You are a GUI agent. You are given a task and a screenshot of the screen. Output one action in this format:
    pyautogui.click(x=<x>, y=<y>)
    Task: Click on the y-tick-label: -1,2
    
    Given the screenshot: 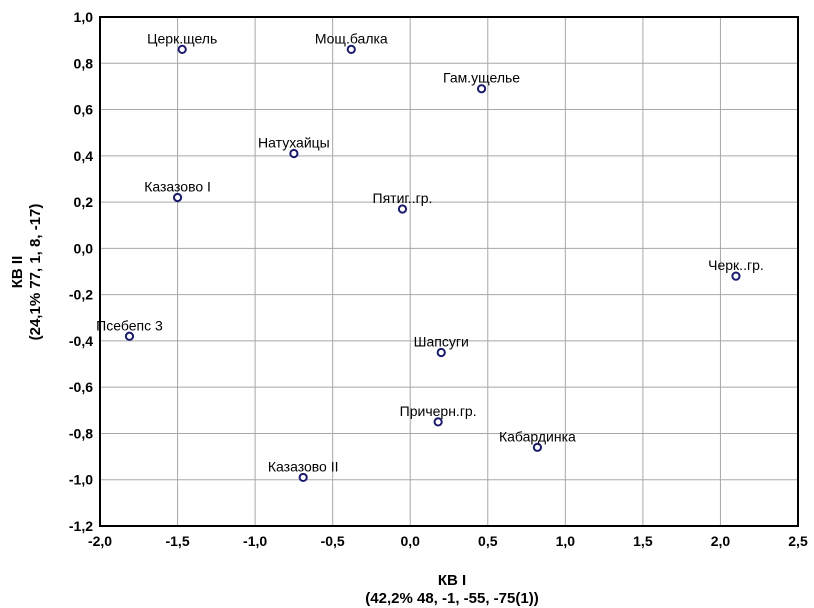 What is the action you would take?
    pyautogui.click(x=81, y=526)
    